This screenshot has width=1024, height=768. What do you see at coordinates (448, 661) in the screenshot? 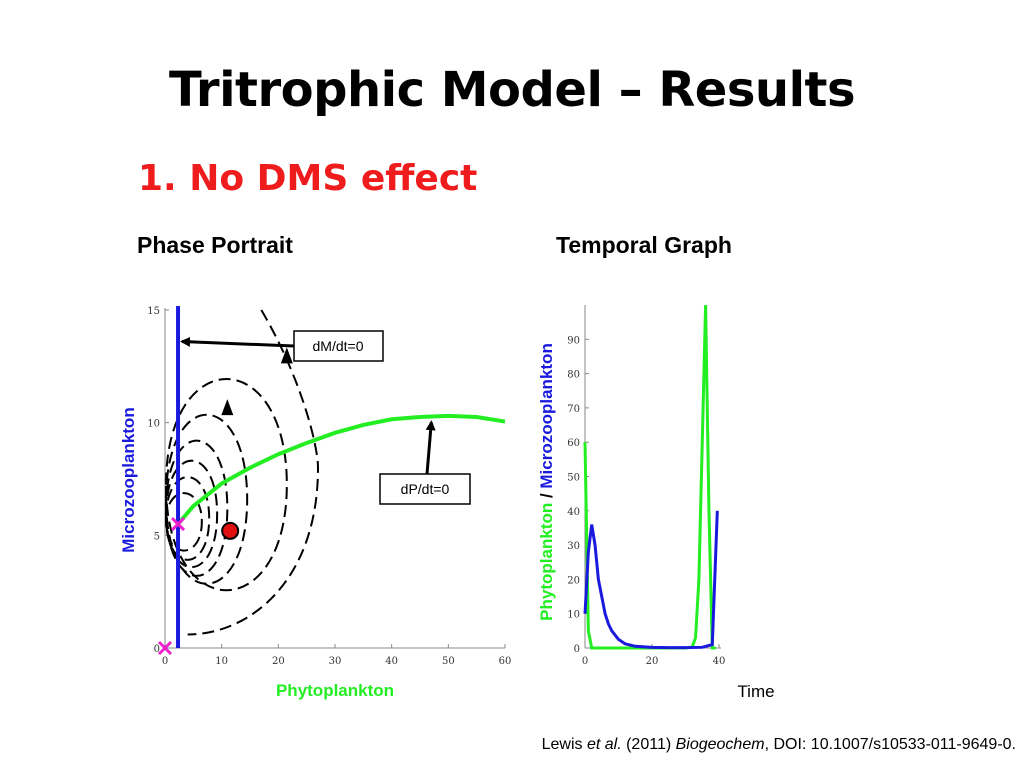
I see `phase-x-tick-label: 50` at bounding box center [448, 661].